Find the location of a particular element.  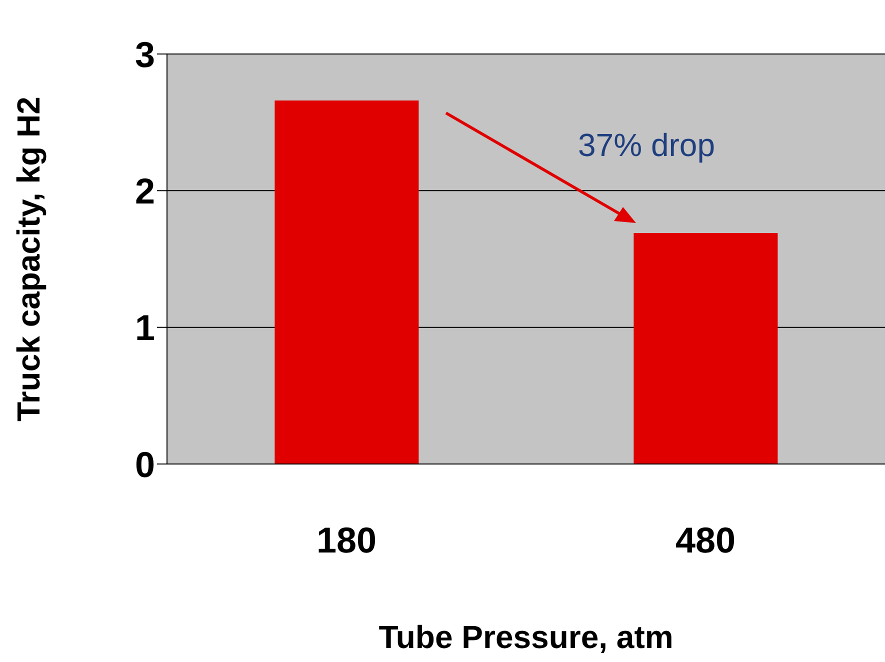

y-tick-label: 3 is located at coordinates (144, 54).